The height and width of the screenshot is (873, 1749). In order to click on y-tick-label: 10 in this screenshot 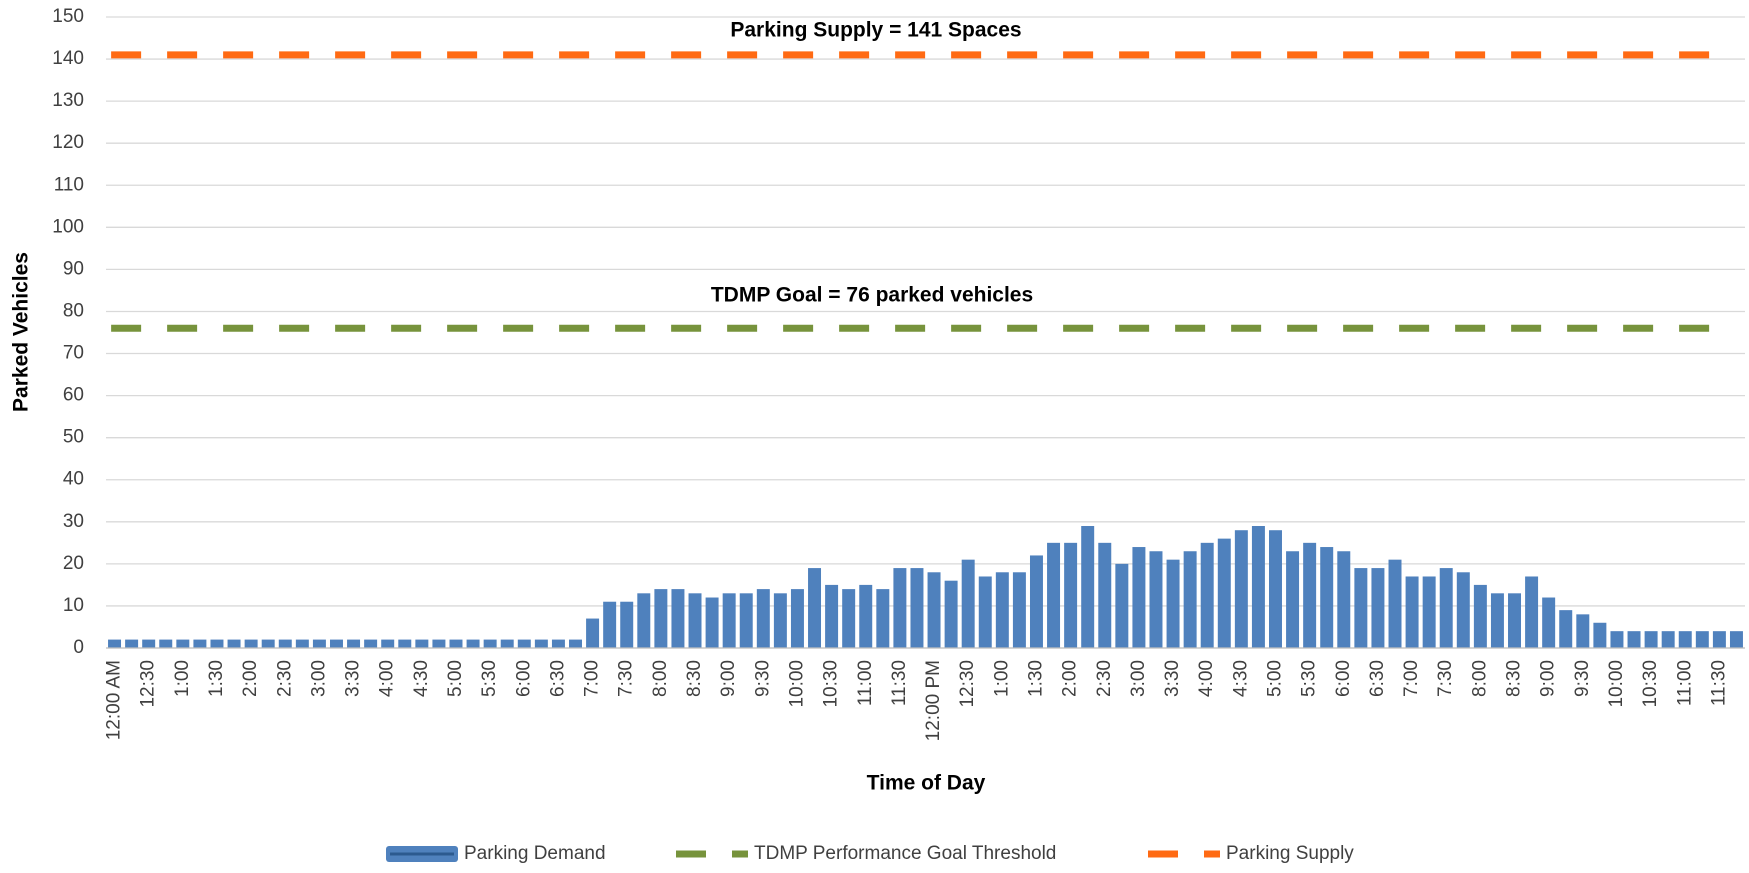, I will do `click(73, 605)`.